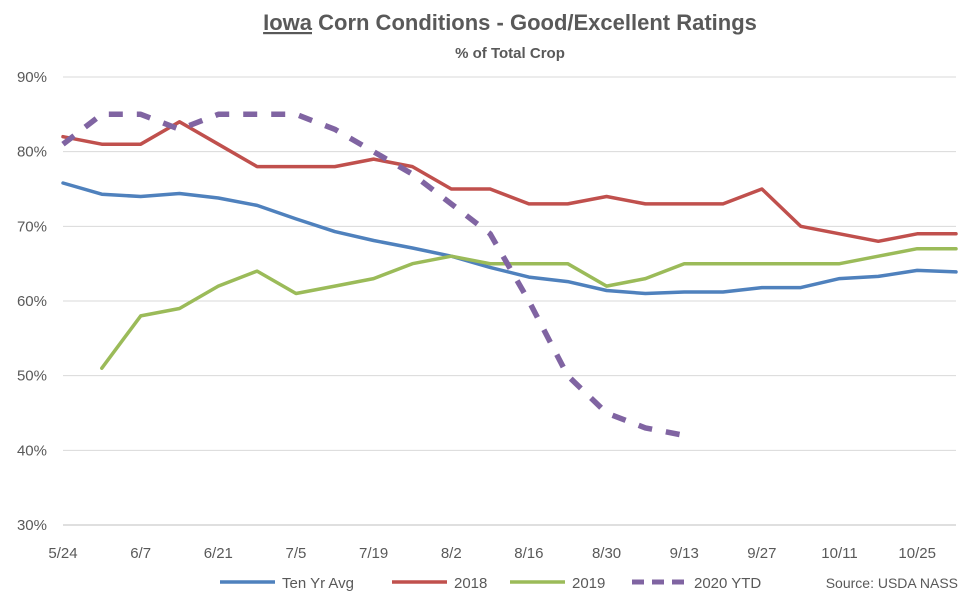  What do you see at coordinates (839, 553) in the screenshot?
I see `x-tick-label: 10/11` at bounding box center [839, 553].